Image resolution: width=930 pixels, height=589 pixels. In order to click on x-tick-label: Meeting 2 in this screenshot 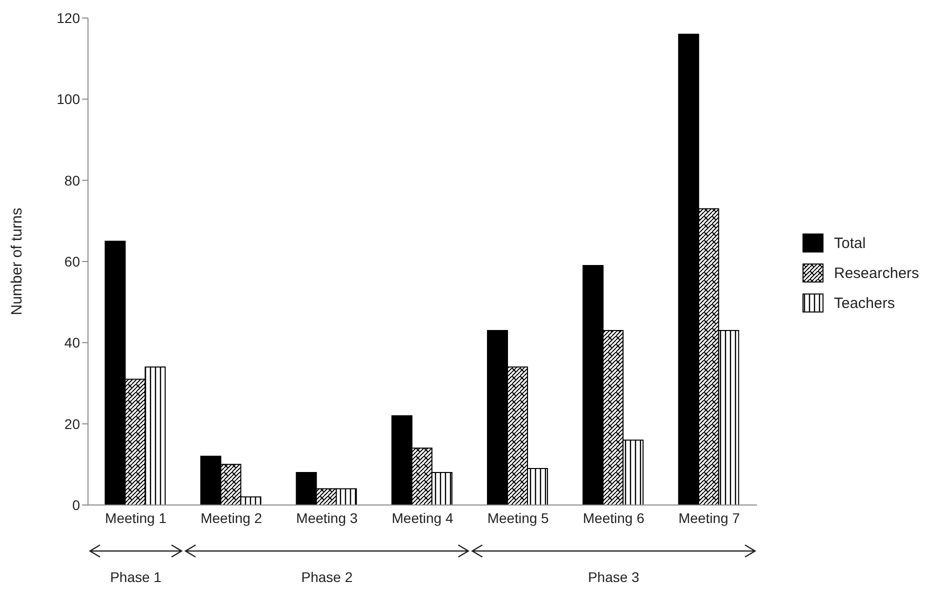, I will do `click(231, 518)`.